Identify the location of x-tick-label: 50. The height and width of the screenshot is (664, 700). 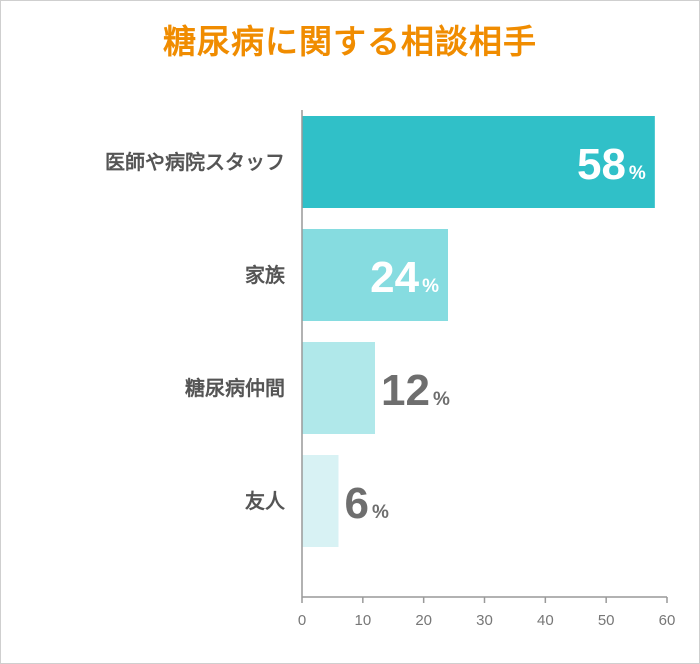
(606, 620).